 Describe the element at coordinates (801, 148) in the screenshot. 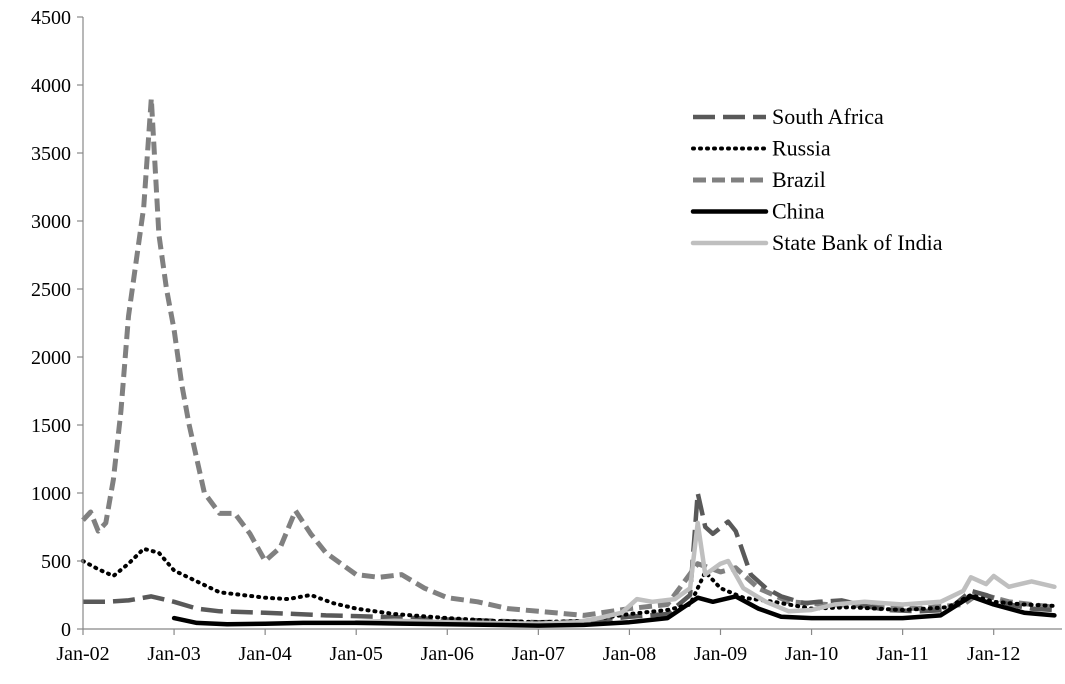

I see `legend-label-russia: Russia` at that location.